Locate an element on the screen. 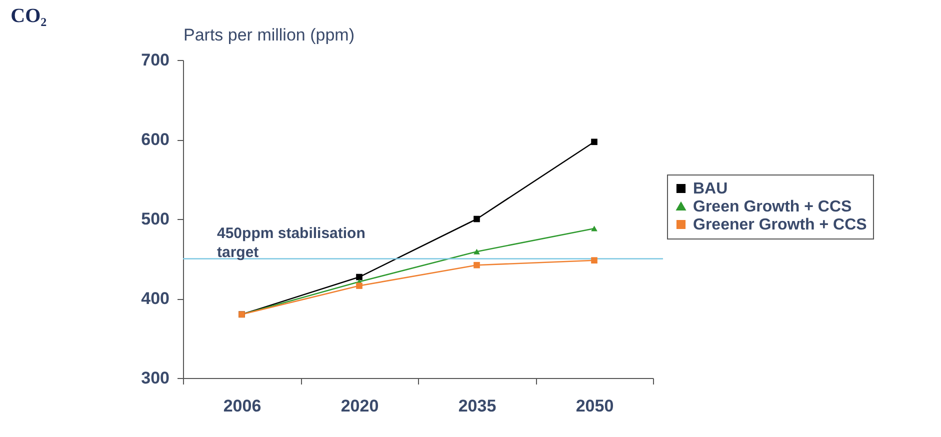 Image resolution: width=941 pixels, height=437 pixels. y-tick-label: 500 is located at coordinates (155, 219).